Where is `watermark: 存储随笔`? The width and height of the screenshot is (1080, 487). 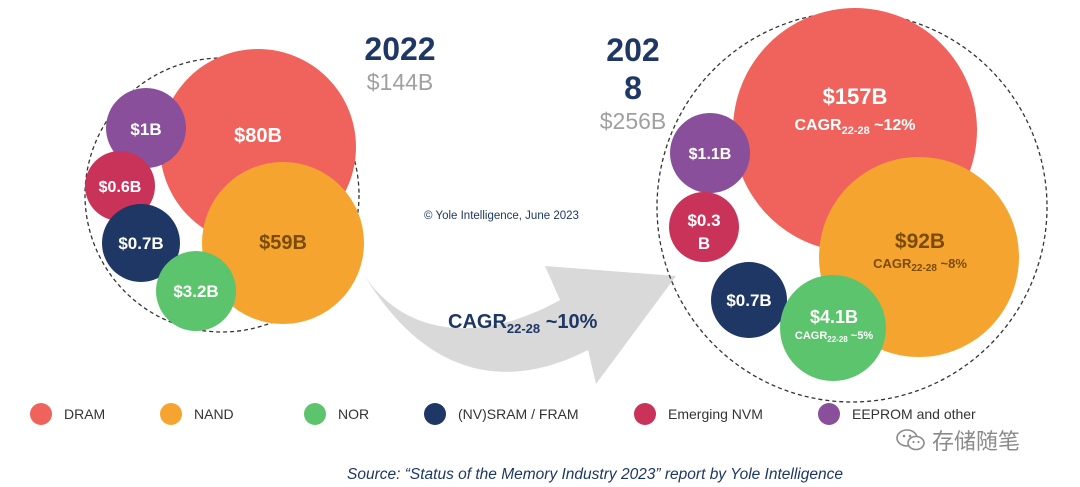 watermark: 存储随笔 is located at coordinates (958, 440).